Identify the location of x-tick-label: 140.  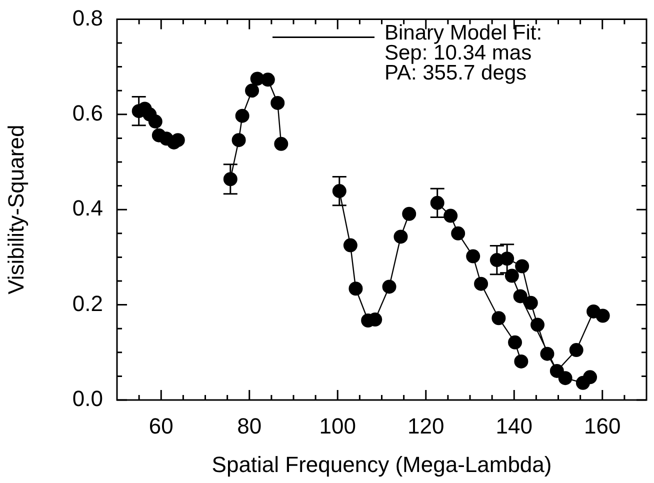
(514, 425).